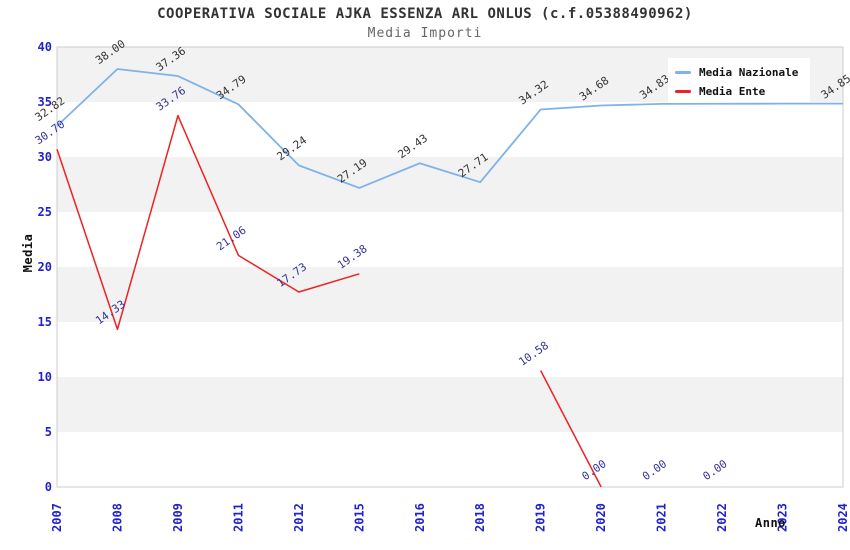  What do you see at coordinates (238, 517) in the screenshot?
I see `x-tick-label: 2011` at bounding box center [238, 517].